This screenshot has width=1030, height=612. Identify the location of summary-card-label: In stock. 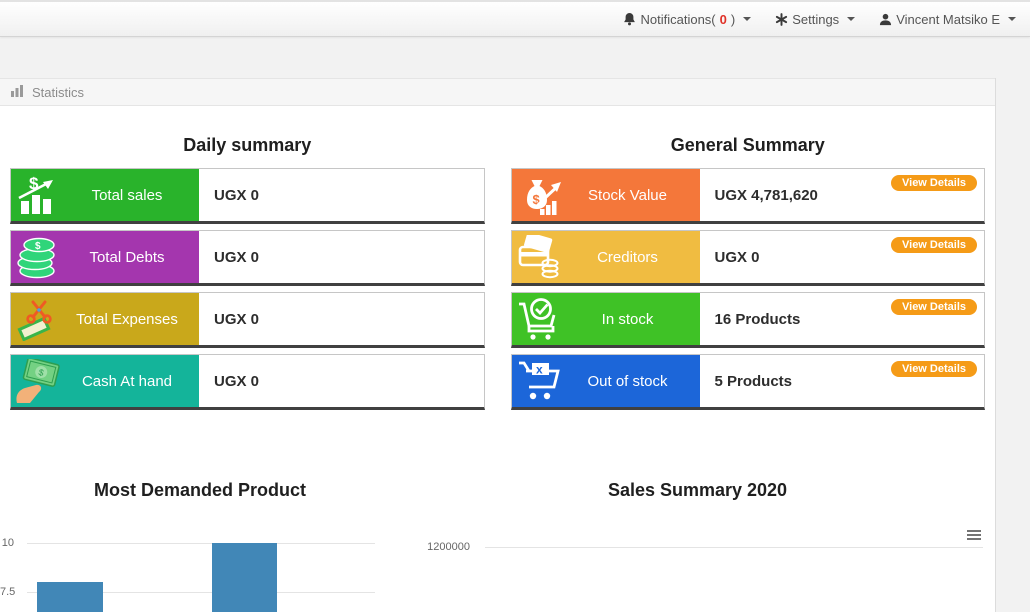
(627, 319).